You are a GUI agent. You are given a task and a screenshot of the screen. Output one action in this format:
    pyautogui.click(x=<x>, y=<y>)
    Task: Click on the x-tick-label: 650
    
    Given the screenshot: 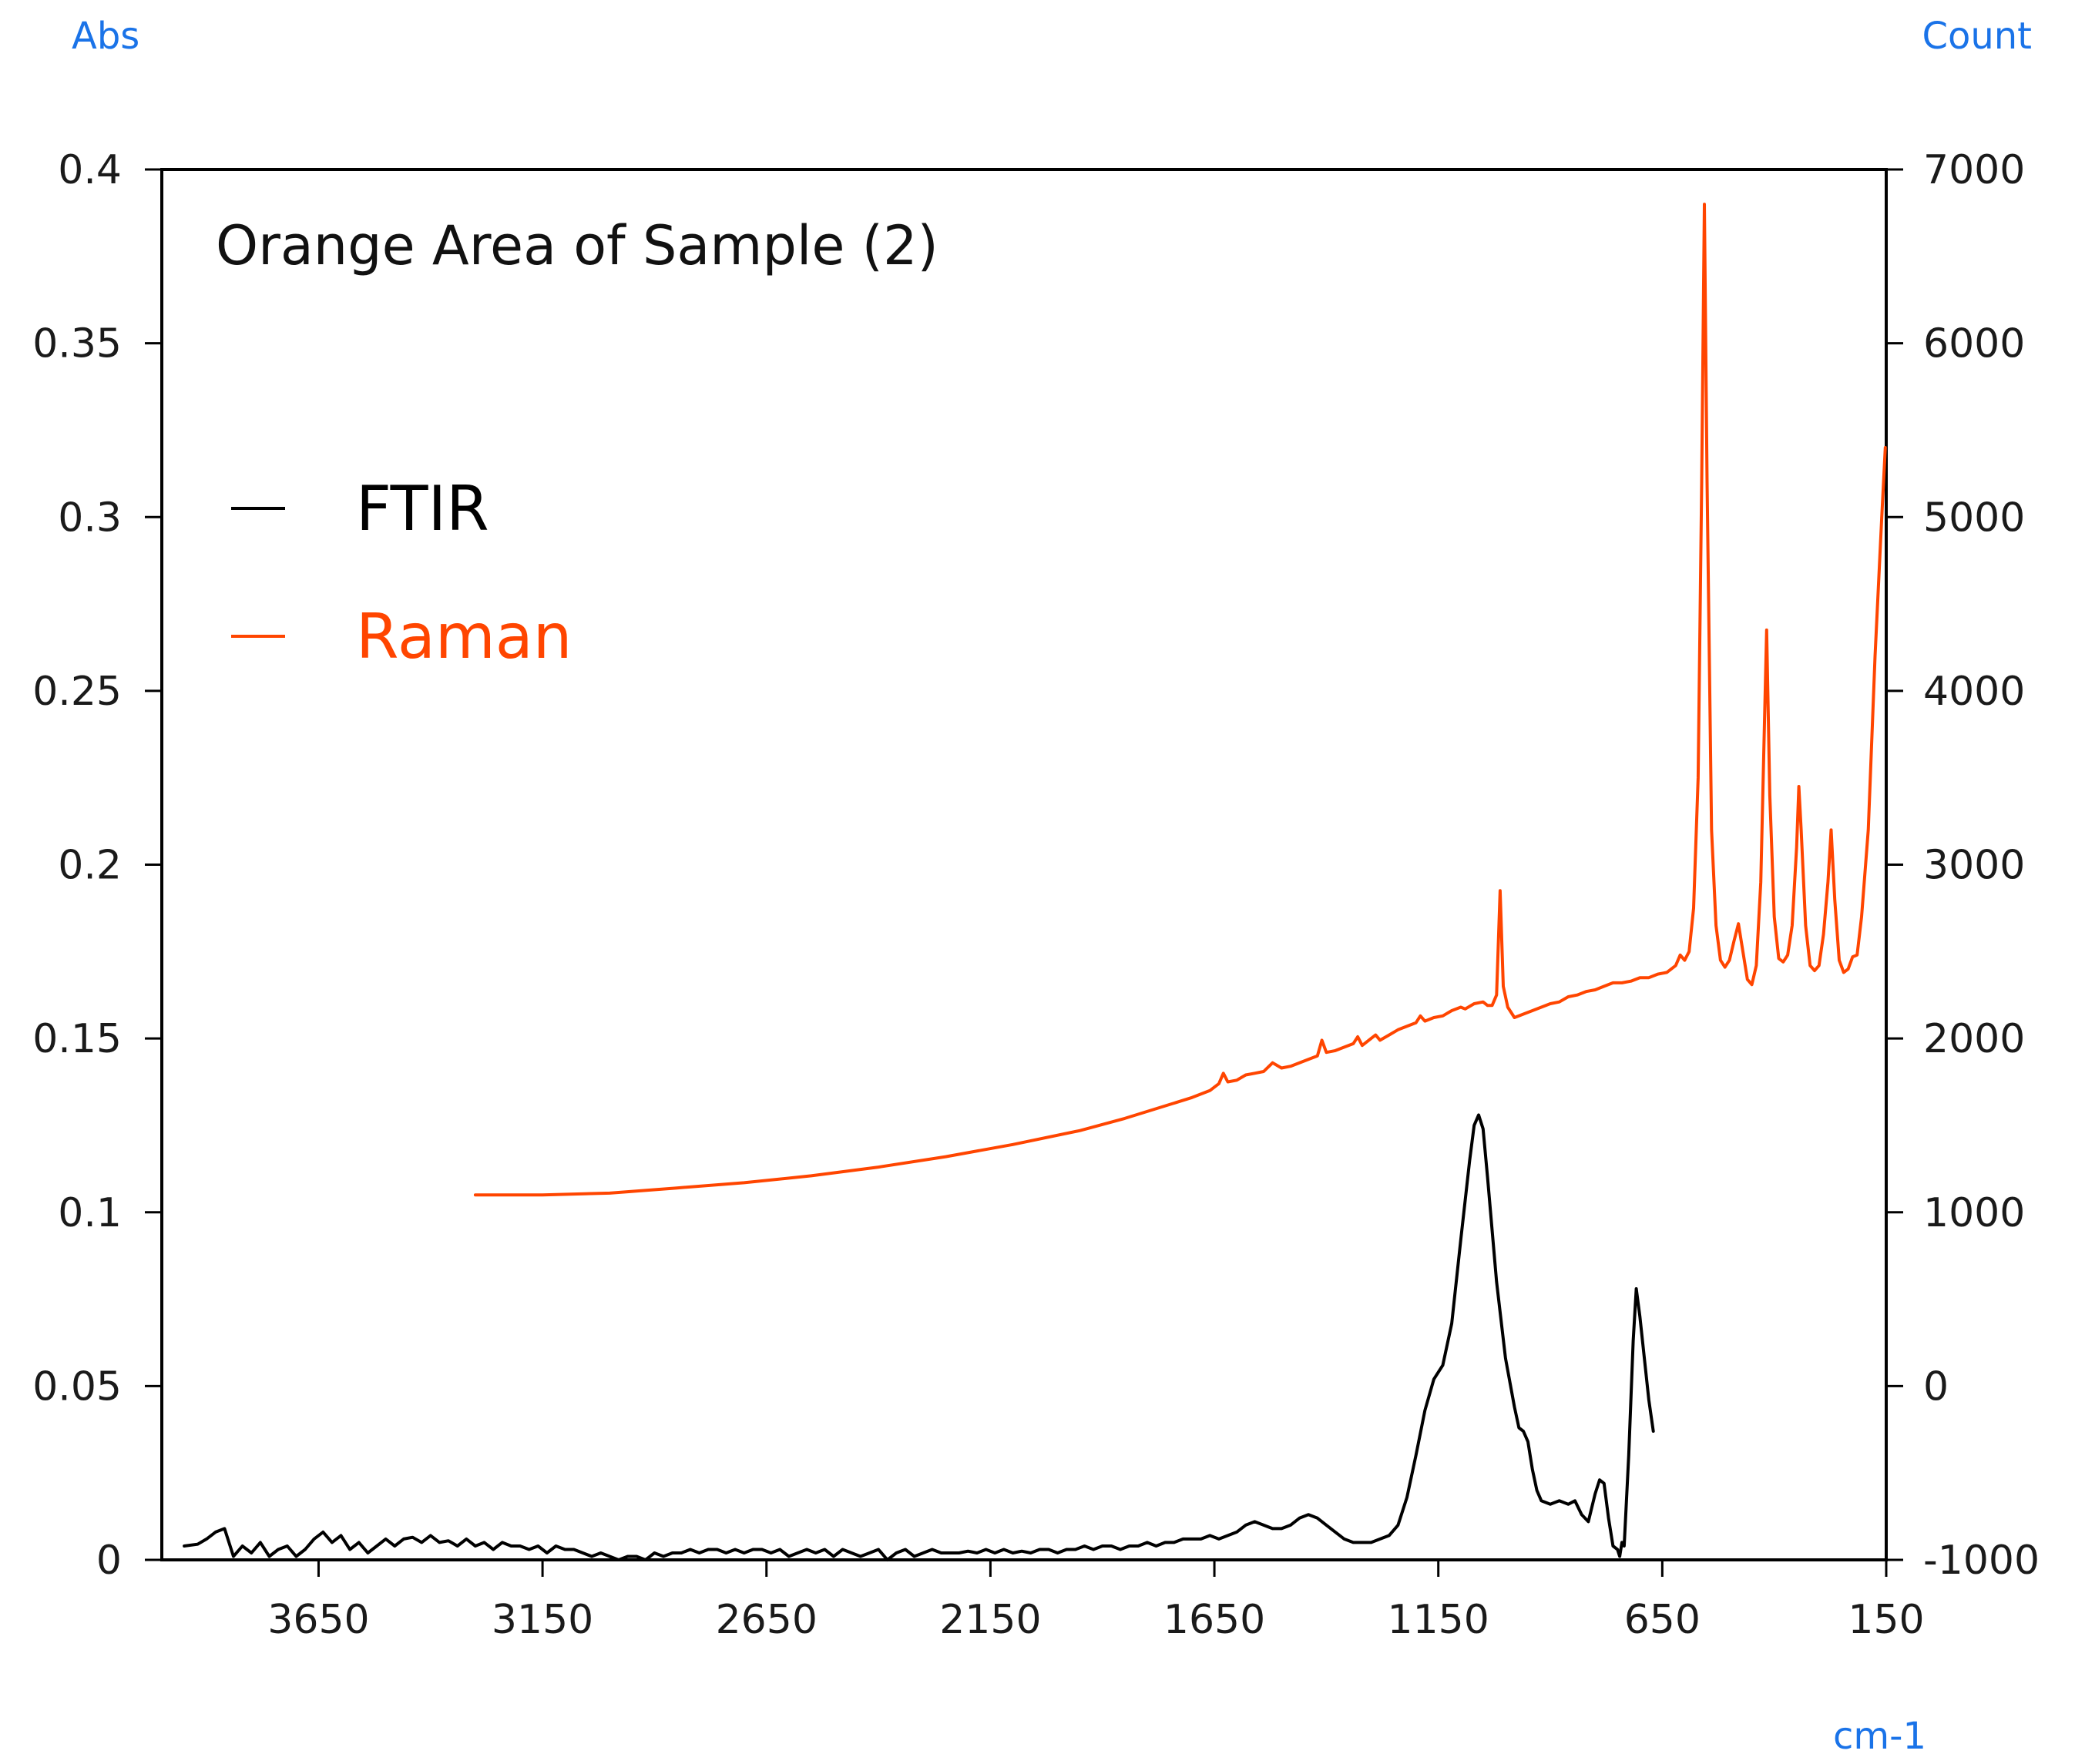 What is the action you would take?
    pyautogui.click(x=1663, y=1620)
    